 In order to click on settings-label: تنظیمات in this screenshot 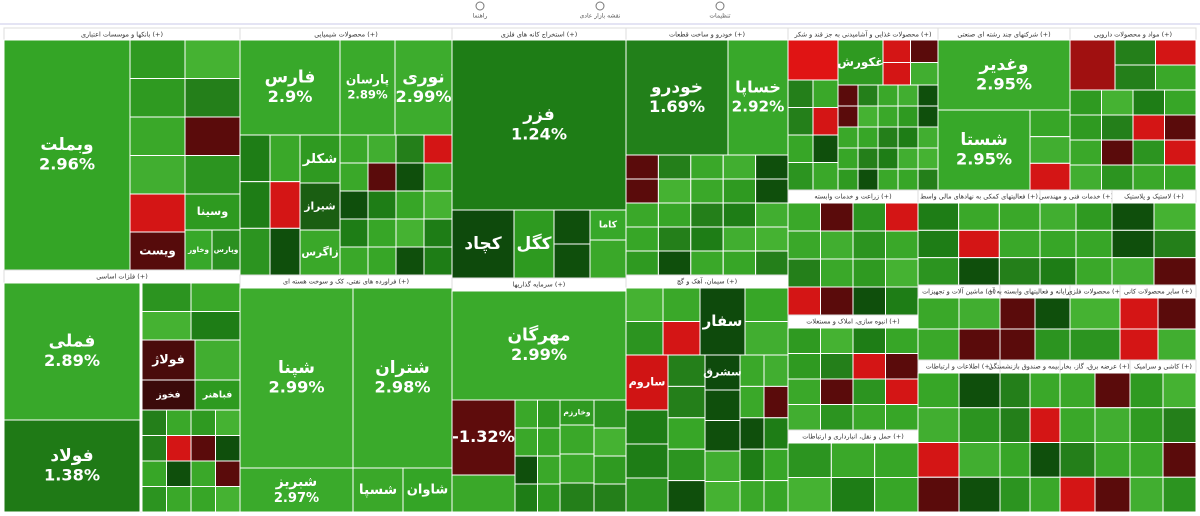, I will do `click(719, 16)`.